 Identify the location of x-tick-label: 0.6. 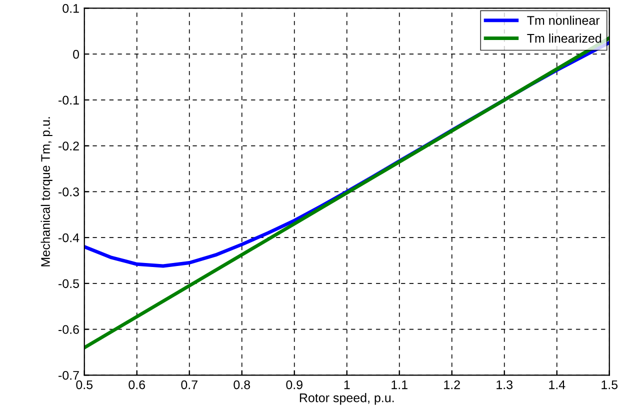
(137, 385).